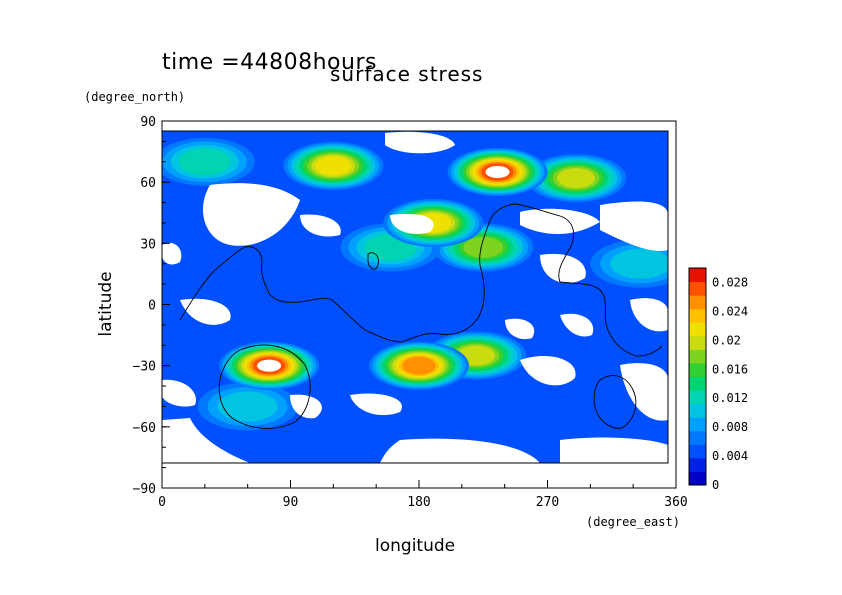  I want to click on y-axis-ticks: 90 60 30 0 −30 −60 −90, so click(151, 306).